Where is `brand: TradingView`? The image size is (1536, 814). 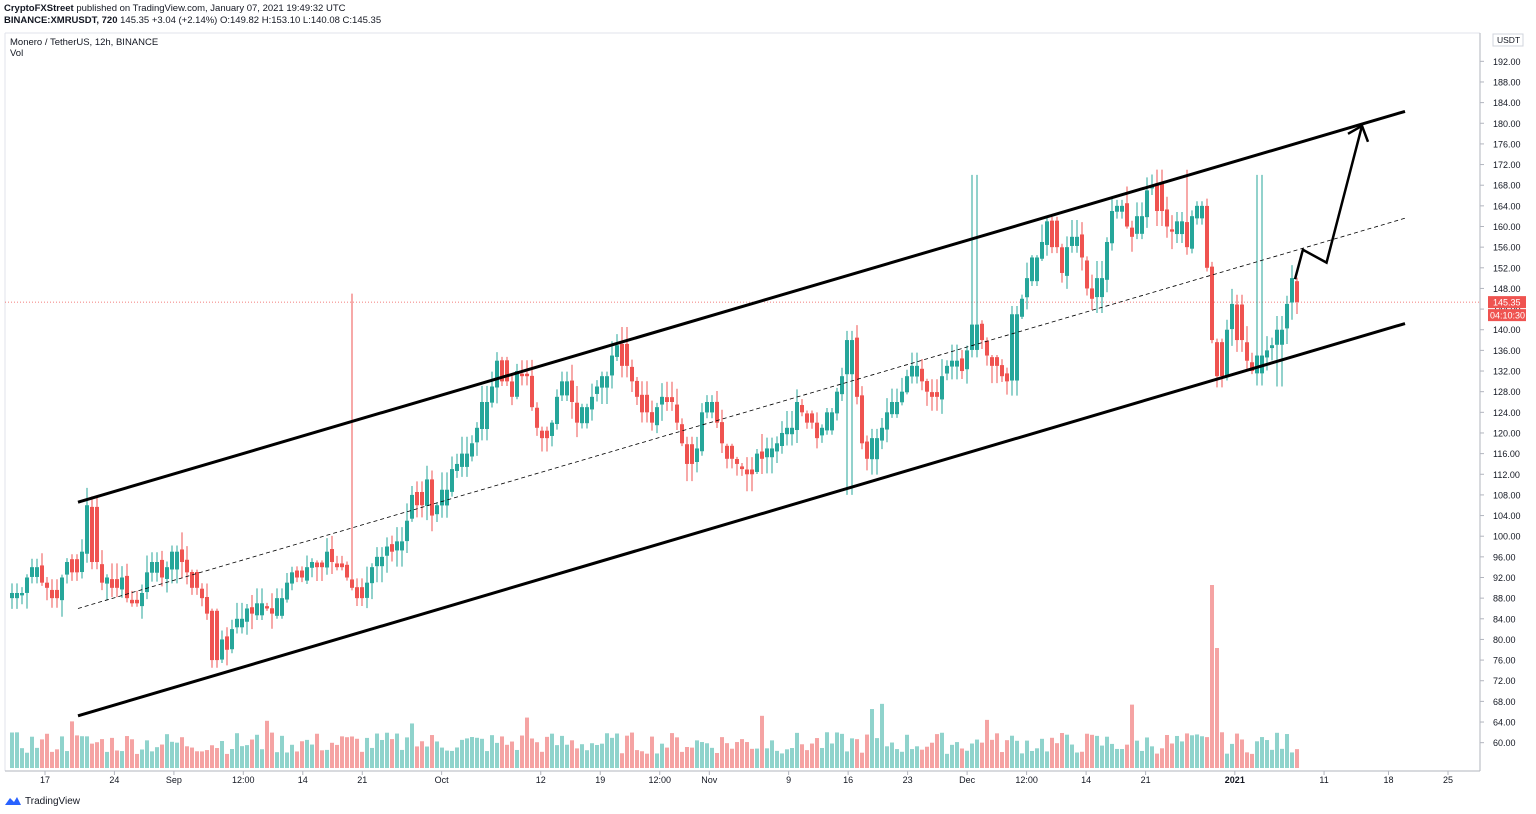 brand: TradingView is located at coordinates (42, 801).